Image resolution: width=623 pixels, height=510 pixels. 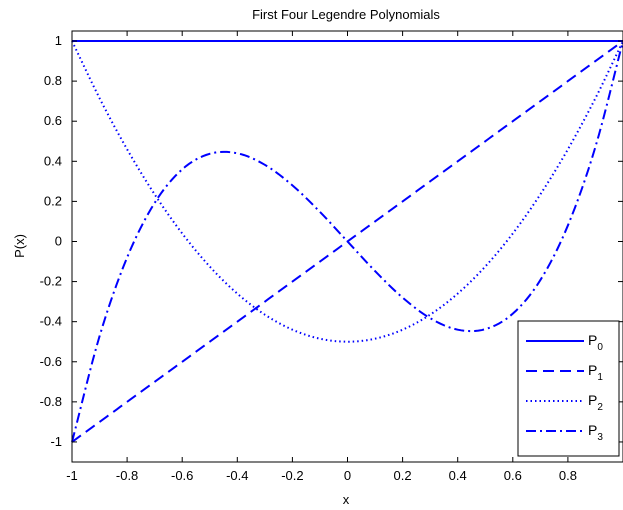 I want to click on y-tick-label: 0.2, so click(x=53, y=200).